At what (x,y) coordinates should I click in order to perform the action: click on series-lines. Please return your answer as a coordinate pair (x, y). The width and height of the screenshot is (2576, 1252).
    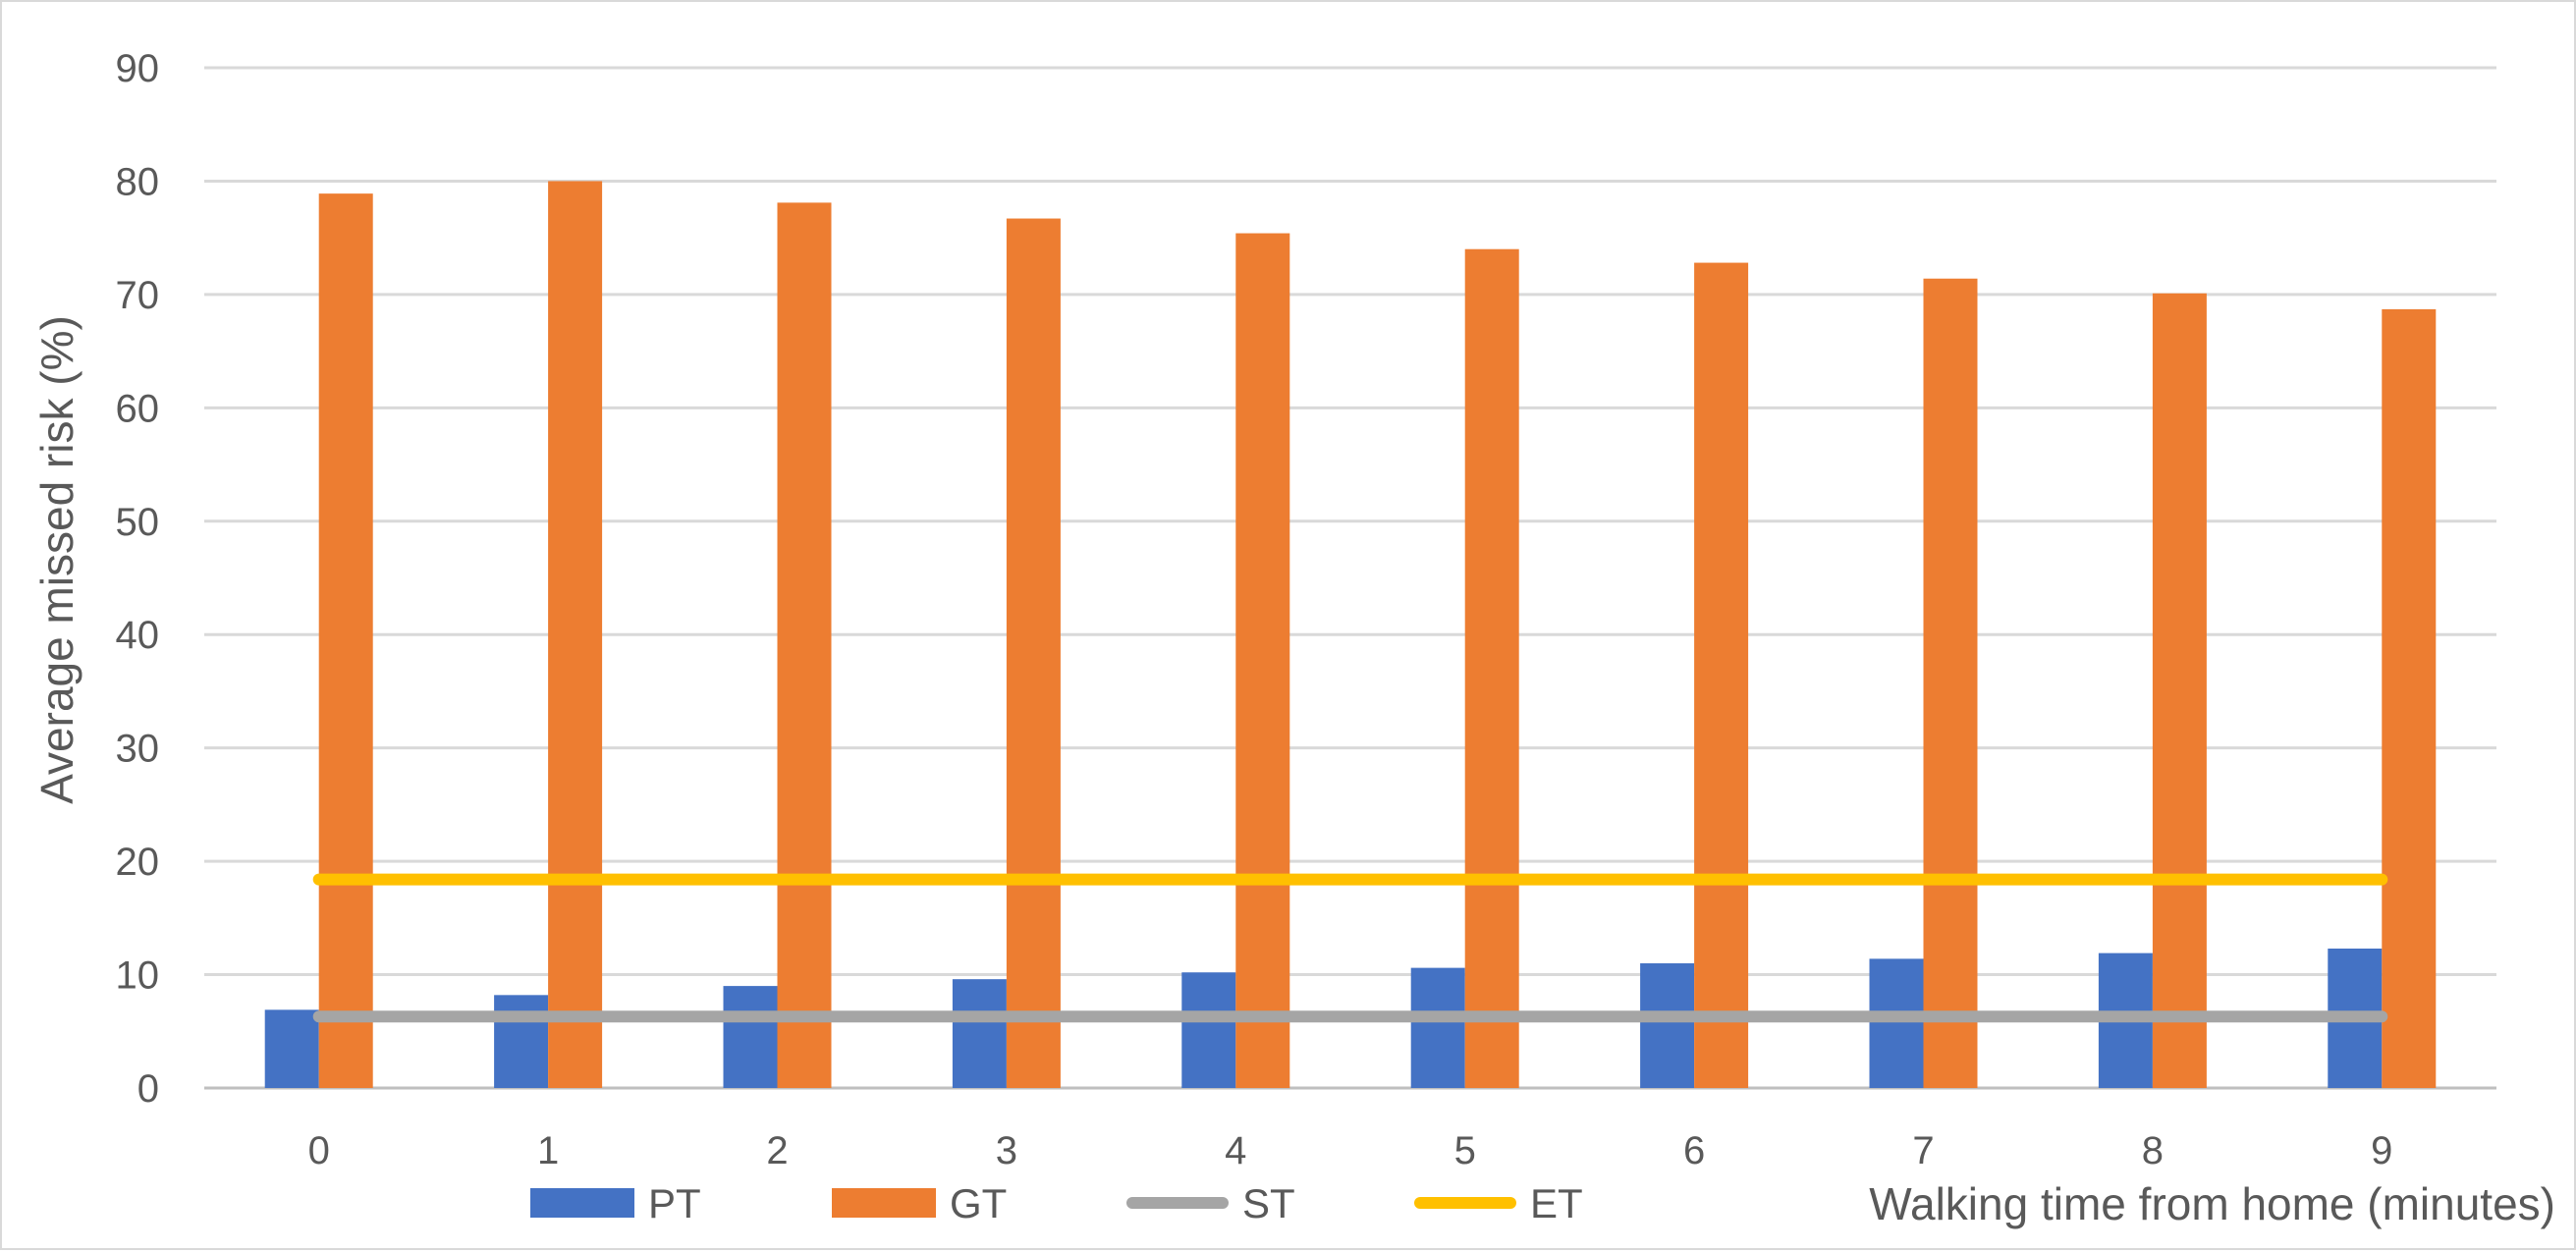
    Looking at the image, I should click on (1350, 948).